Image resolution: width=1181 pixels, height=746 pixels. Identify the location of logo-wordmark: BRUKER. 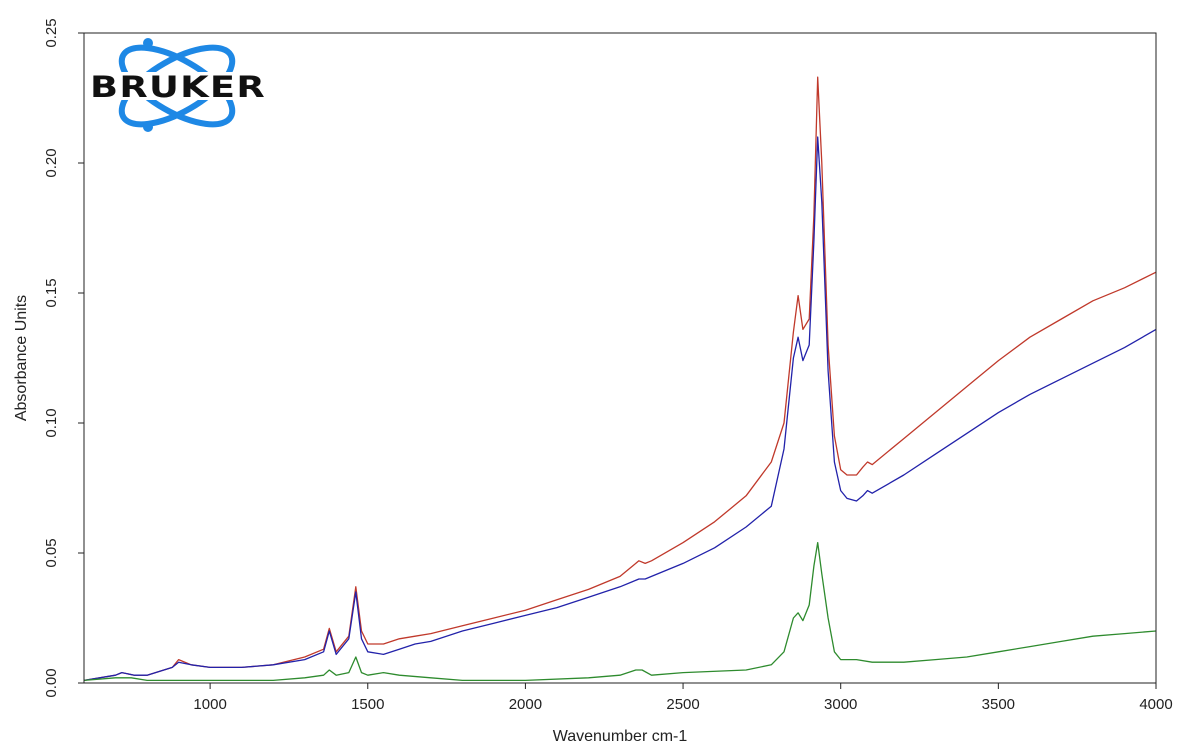
(178, 87).